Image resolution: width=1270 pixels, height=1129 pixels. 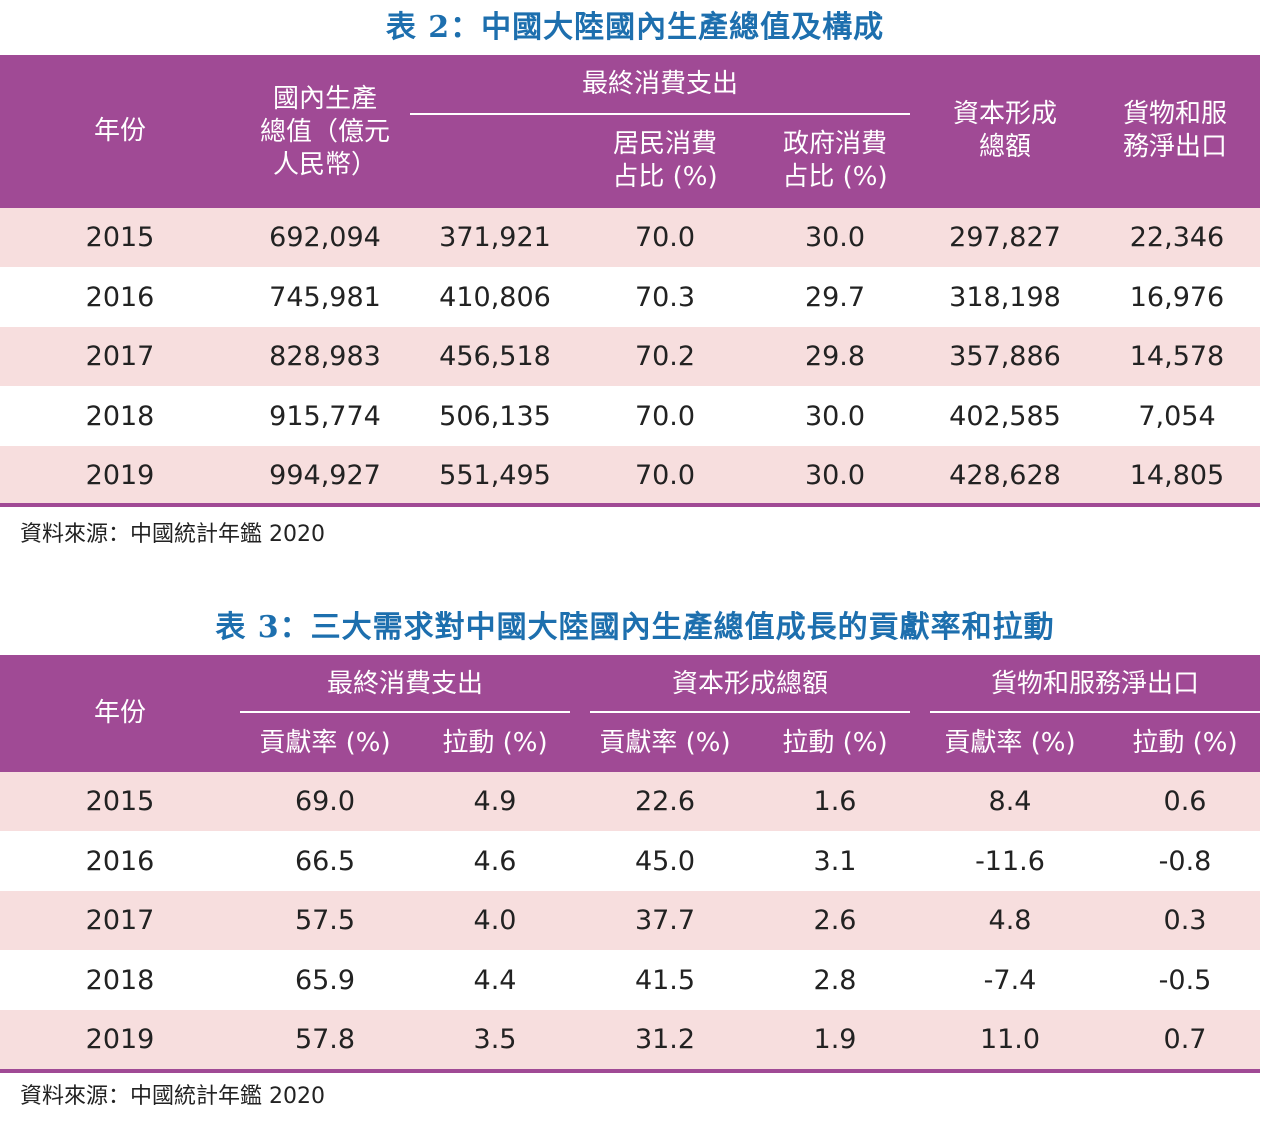 I want to click on value-cell: 915,774, so click(x=325, y=416).